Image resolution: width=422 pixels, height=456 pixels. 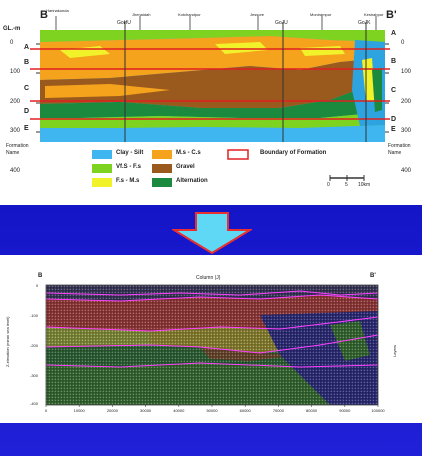 I want to click on formation-label-right: B, so click(x=394, y=61).